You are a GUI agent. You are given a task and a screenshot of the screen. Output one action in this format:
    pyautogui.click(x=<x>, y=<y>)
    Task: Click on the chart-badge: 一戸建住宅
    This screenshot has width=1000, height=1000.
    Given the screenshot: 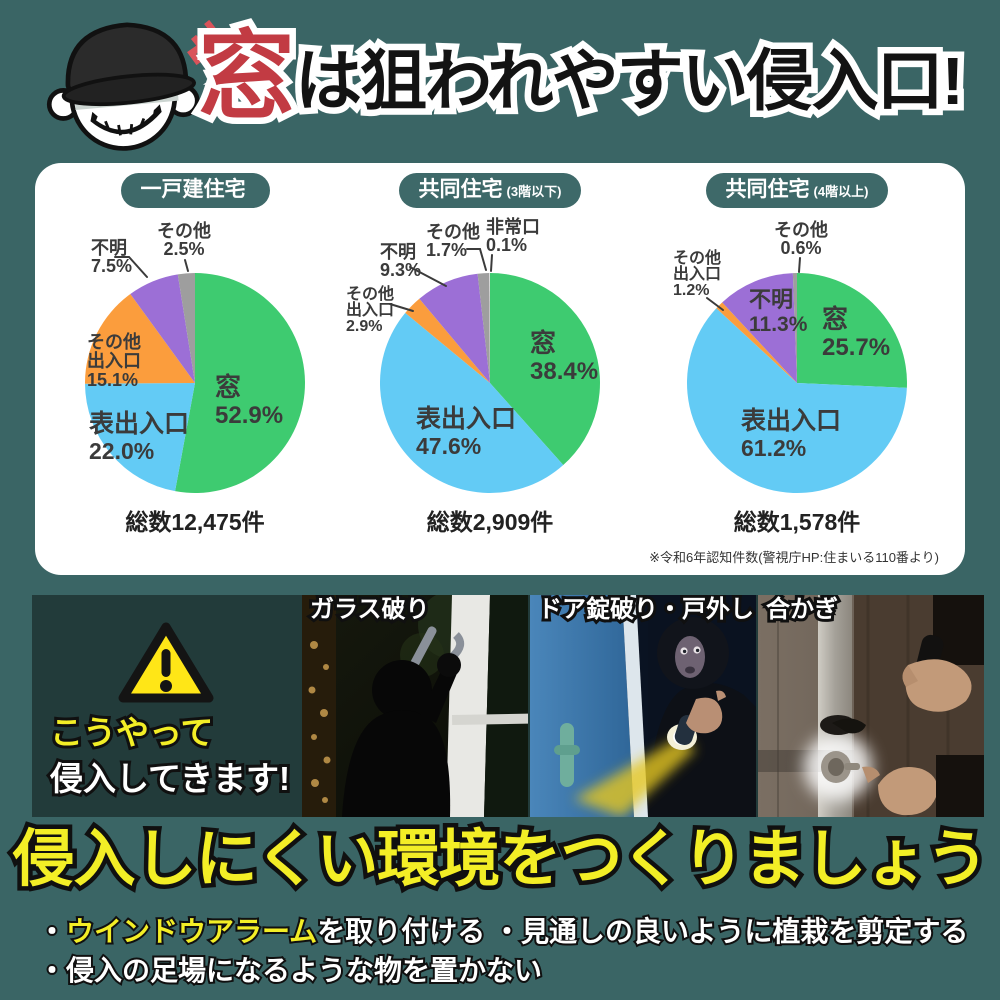 What is the action you would take?
    pyautogui.click(x=195, y=191)
    